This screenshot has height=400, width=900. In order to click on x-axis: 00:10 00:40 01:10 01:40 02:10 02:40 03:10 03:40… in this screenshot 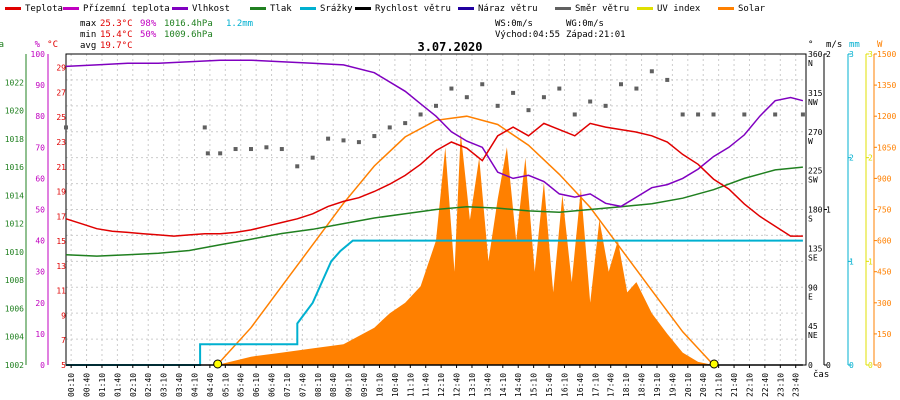, I will do `click(434, 381)`.